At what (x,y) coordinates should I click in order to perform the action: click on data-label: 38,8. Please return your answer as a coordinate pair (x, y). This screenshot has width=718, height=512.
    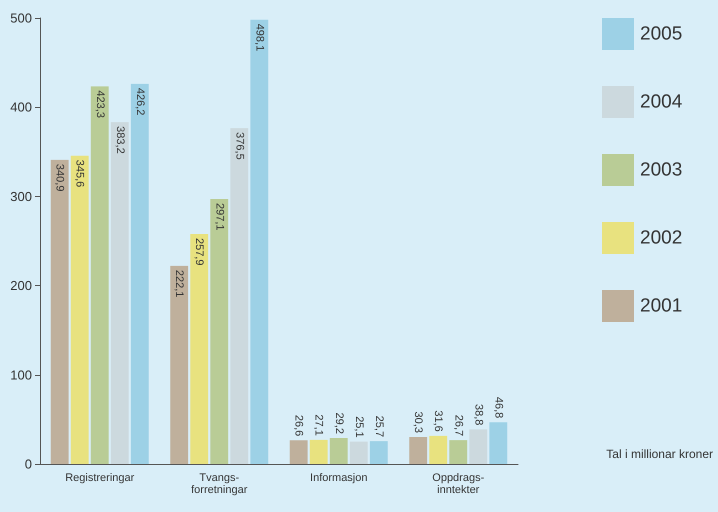
    Looking at the image, I should click on (478, 415).